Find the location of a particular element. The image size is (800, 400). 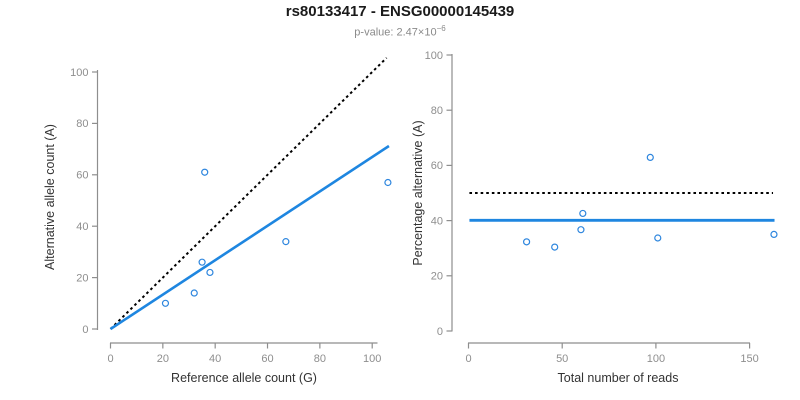

x-tick-label: 60 is located at coordinates (267, 359).